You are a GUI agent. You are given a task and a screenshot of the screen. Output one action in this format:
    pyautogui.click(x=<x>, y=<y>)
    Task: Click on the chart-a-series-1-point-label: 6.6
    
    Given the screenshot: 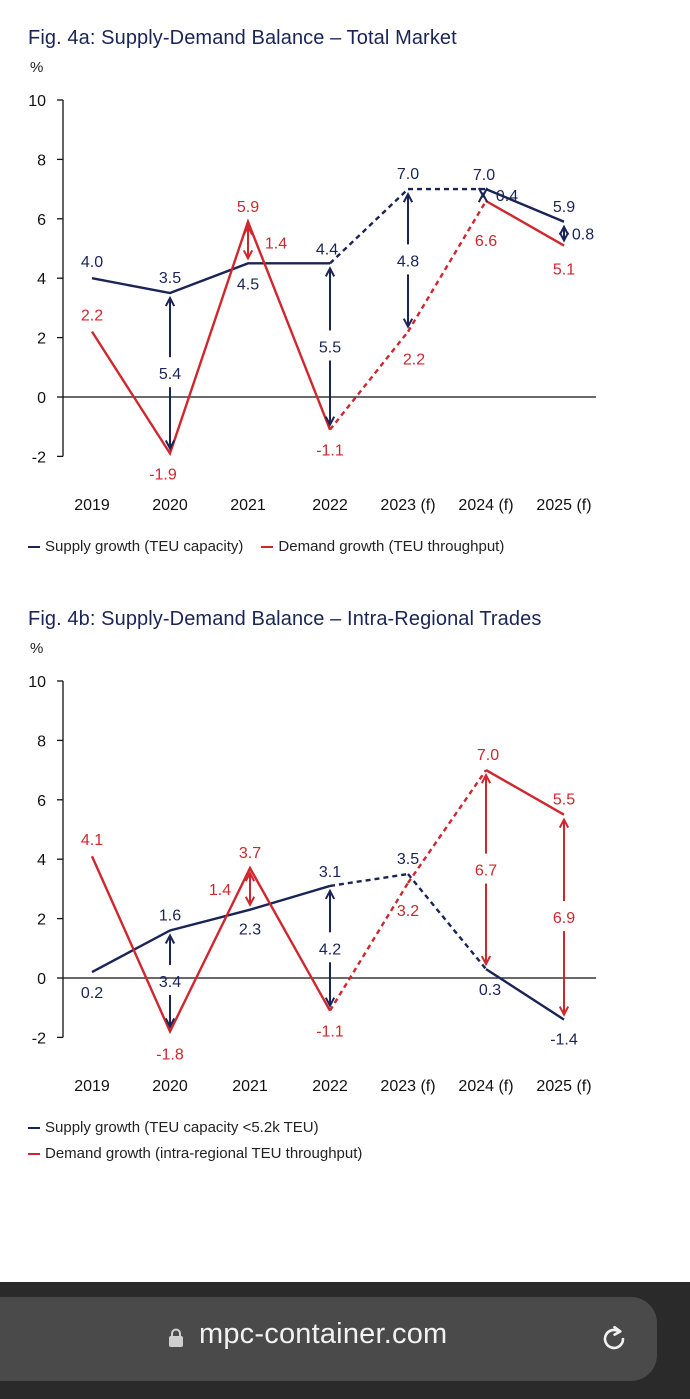 What is the action you would take?
    pyautogui.click(x=486, y=241)
    